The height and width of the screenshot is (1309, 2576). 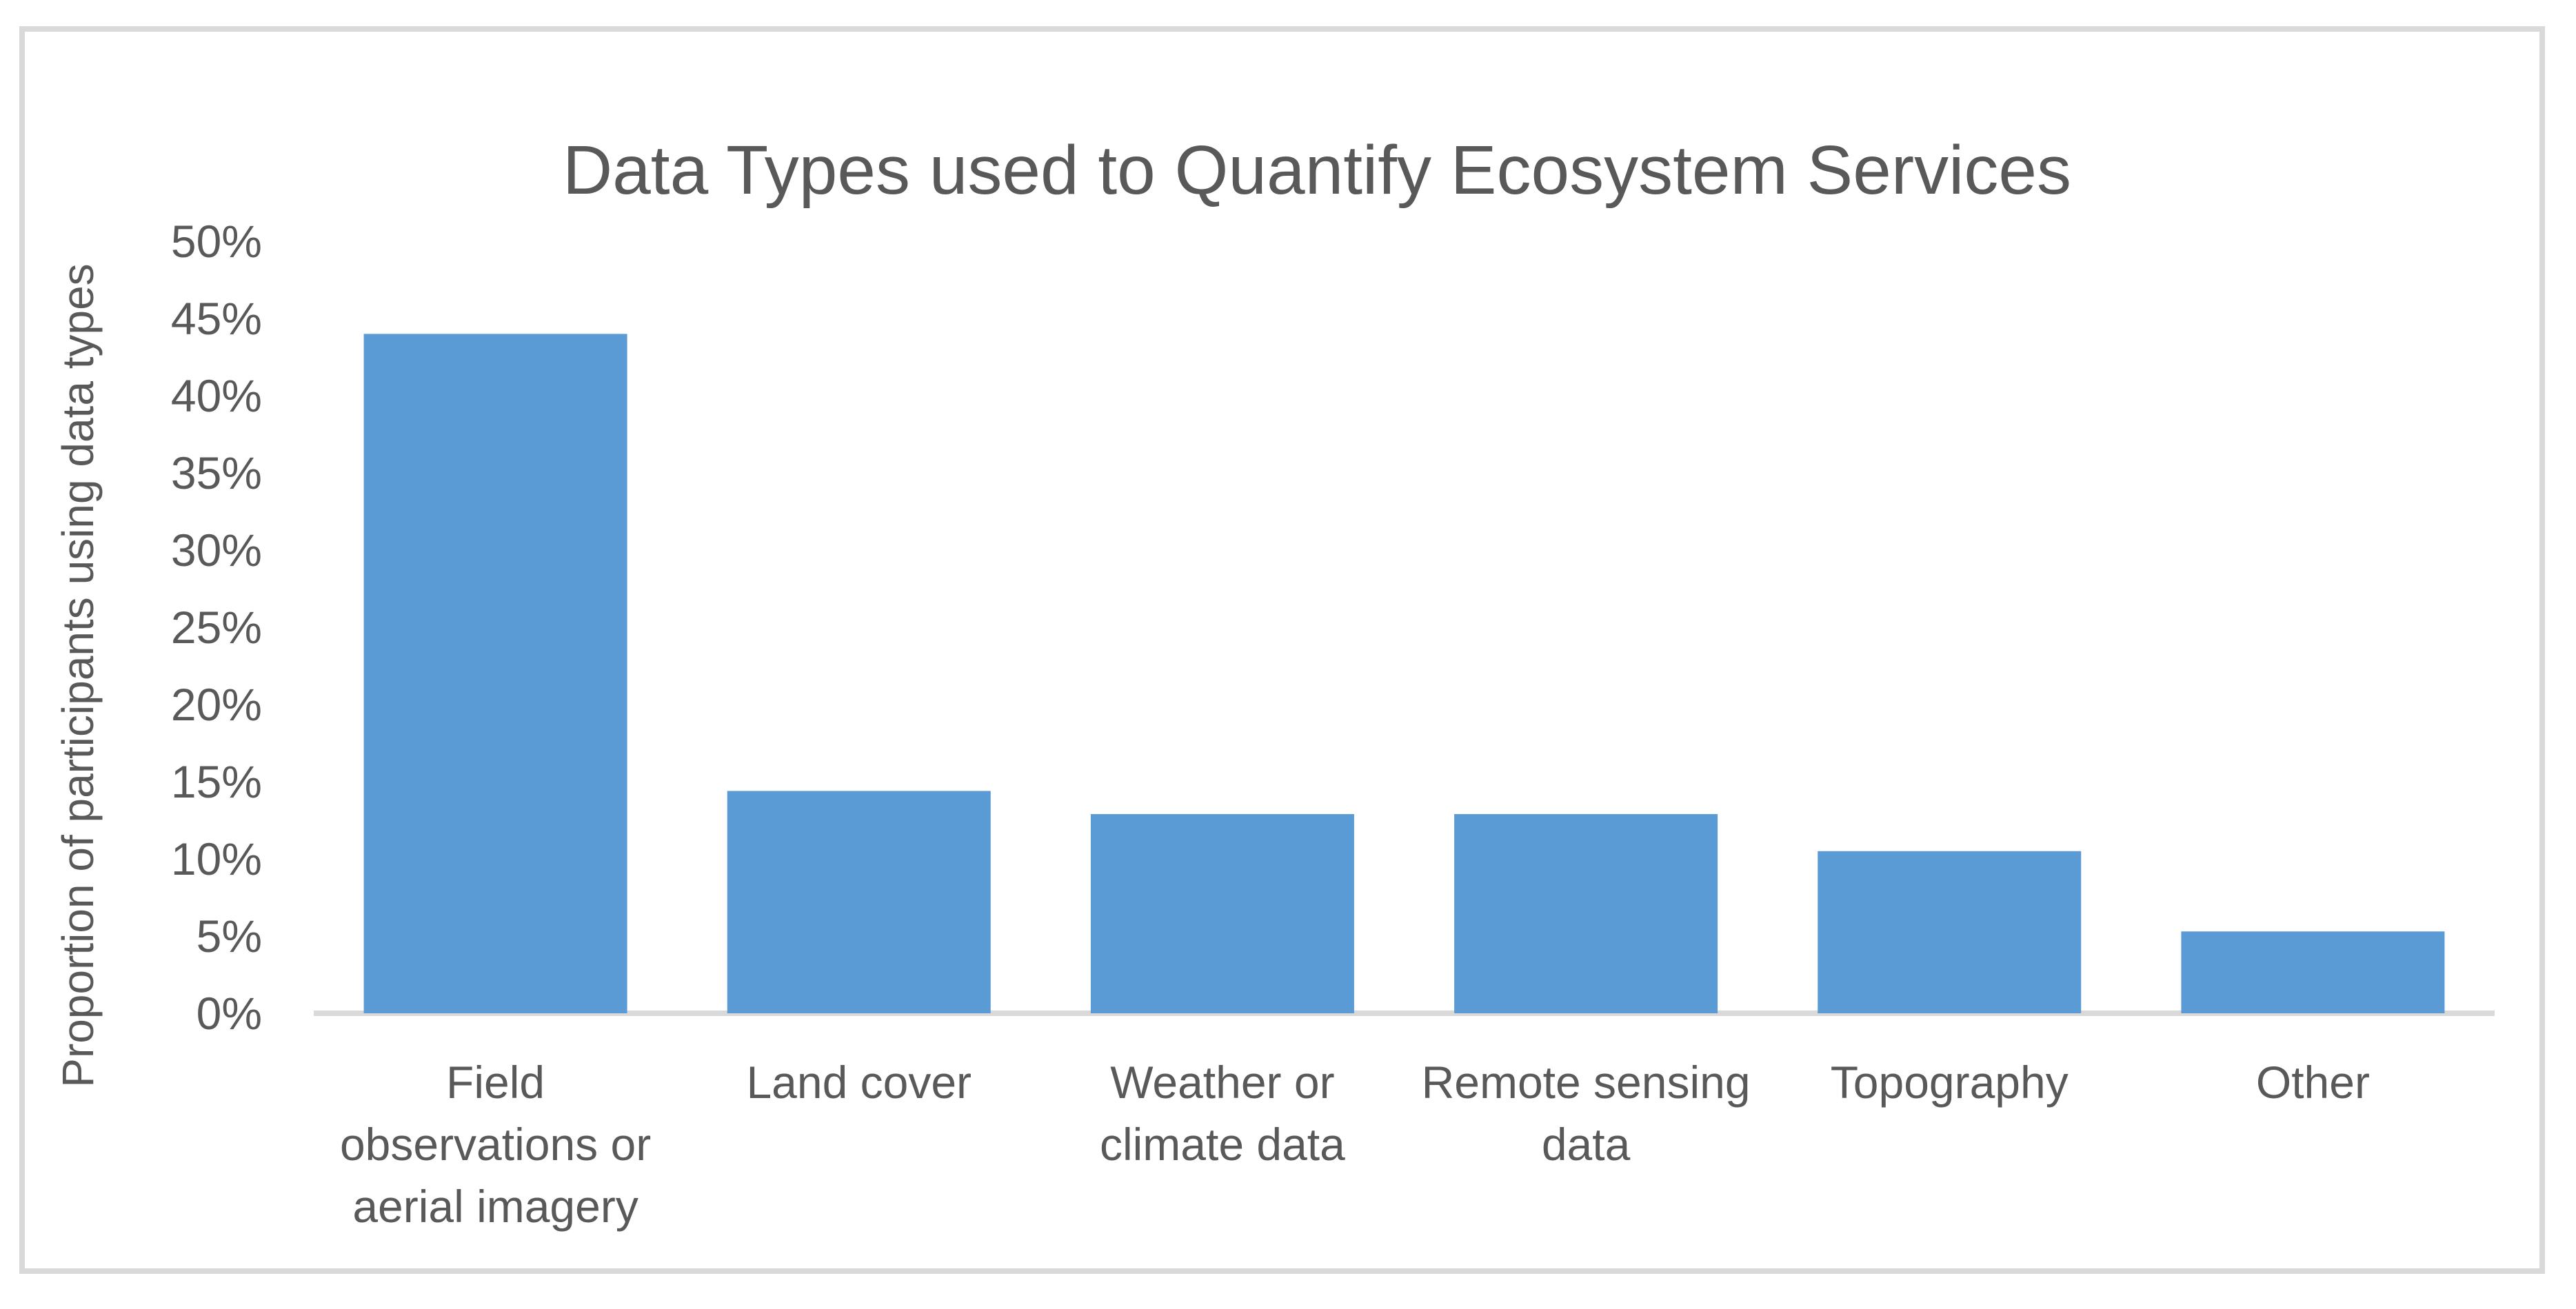 What do you see at coordinates (495, 1082) in the screenshot?
I see `x-category-label-field-observations-or-aerial-imagery-line-1: Field` at bounding box center [495, 1082].